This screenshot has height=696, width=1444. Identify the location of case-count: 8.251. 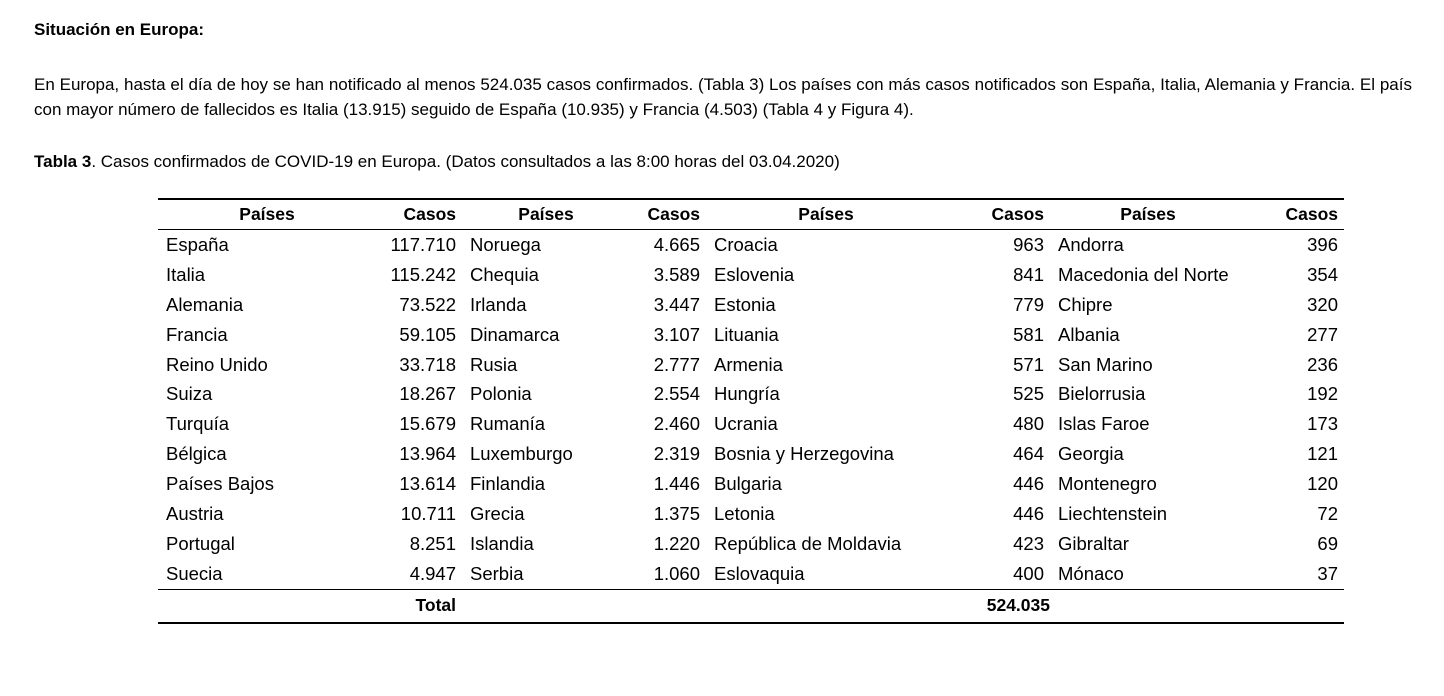
(432, 543).